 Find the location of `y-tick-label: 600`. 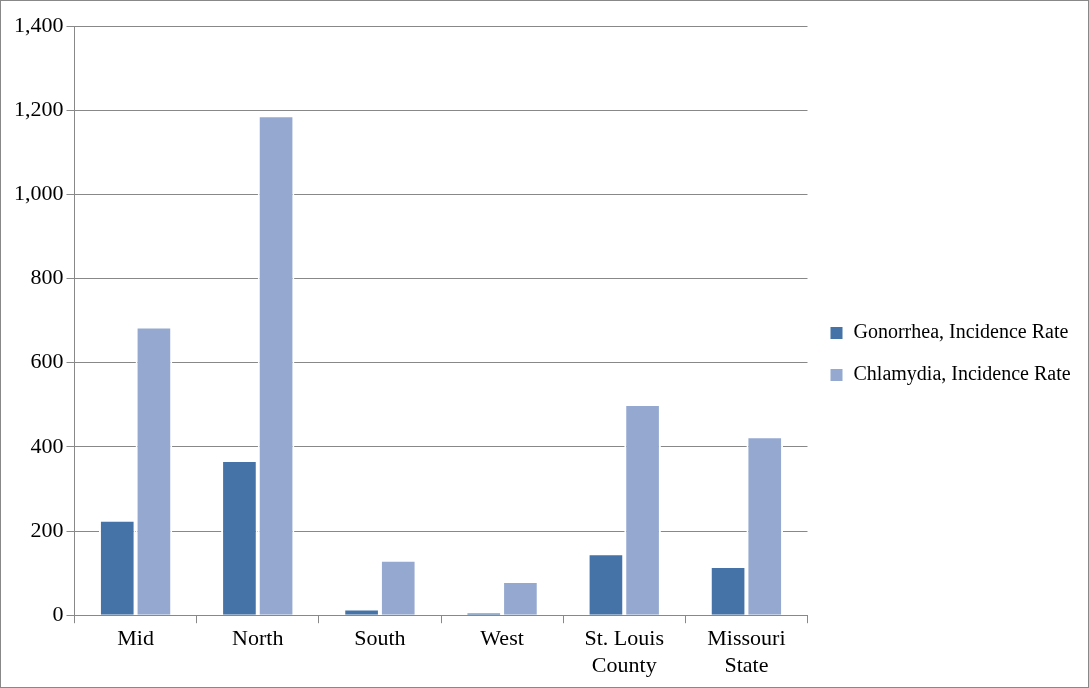

y-tick-label: 600 is located at coordinates (47, 361).